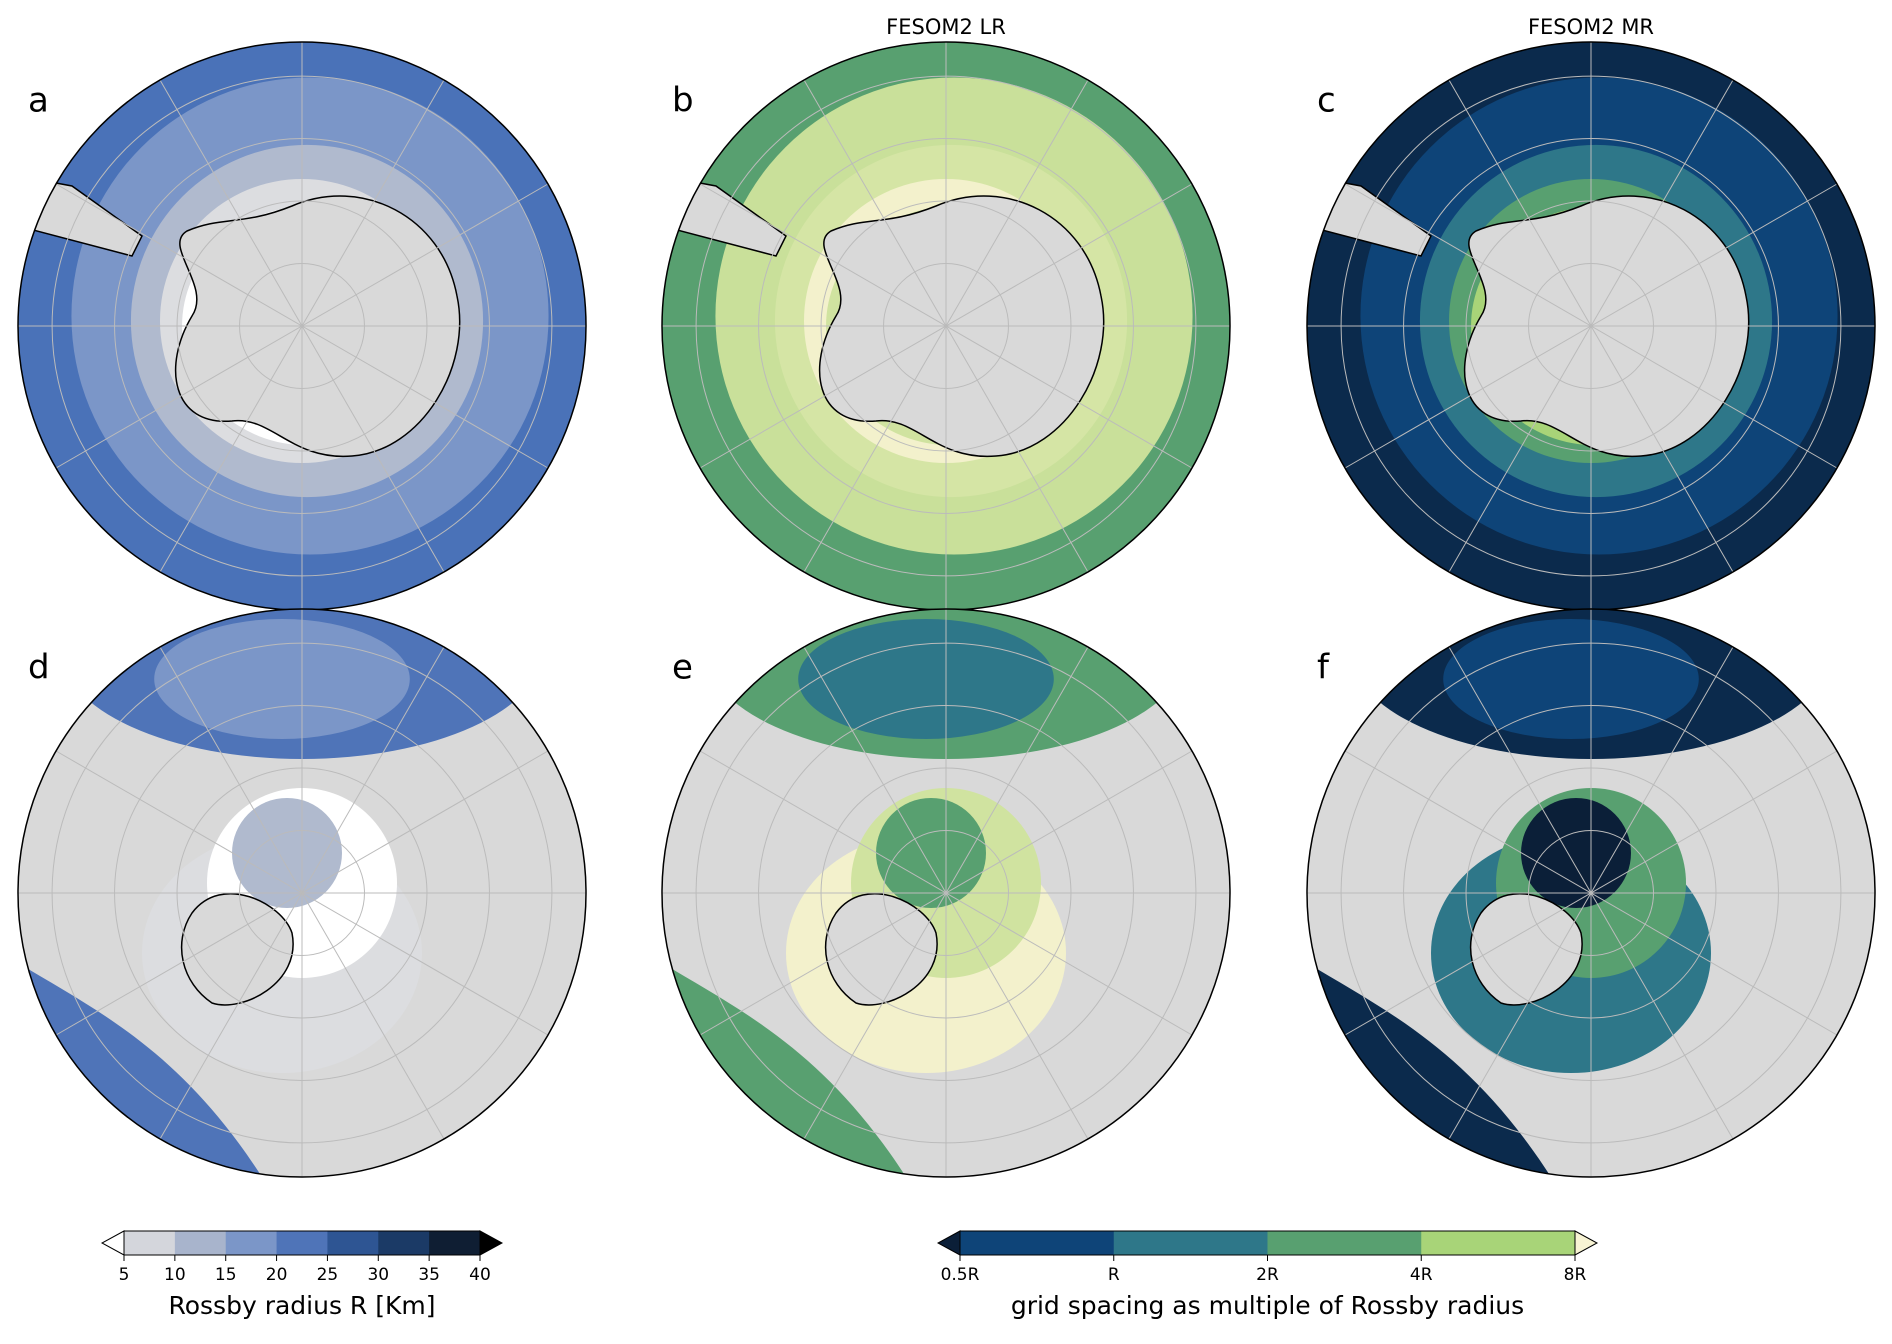 This screenshot has width=1892, height=1344. Describe the element at coordinates (1267, 1275) in the screenshot. I see `colorbar-tick-label: 2R` at that location.